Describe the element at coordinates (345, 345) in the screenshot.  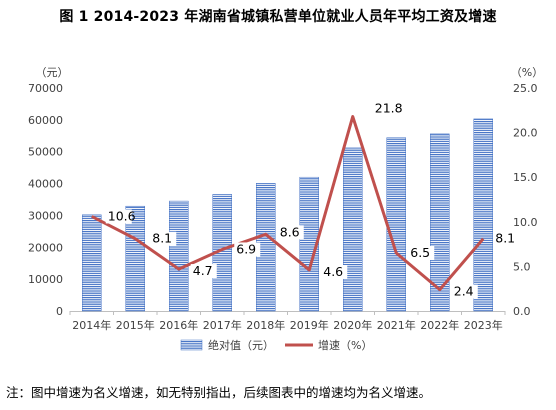
I see `legend-label-line: 增速（%）` at that location.